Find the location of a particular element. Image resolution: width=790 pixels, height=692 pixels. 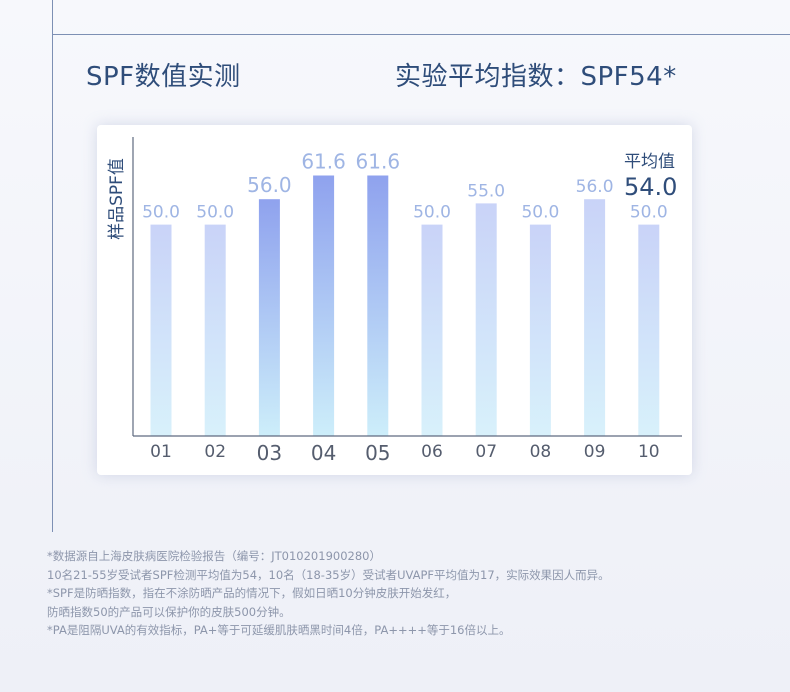

page-title: SPF数值实测 is located at coordinates (163, 77).